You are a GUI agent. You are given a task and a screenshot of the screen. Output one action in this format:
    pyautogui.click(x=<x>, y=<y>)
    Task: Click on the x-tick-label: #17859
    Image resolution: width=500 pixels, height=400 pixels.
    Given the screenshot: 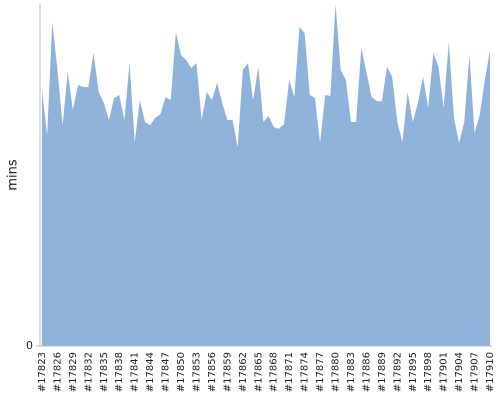 What is the action you would take?
    pyautogui.click(x=227, y=372)
    